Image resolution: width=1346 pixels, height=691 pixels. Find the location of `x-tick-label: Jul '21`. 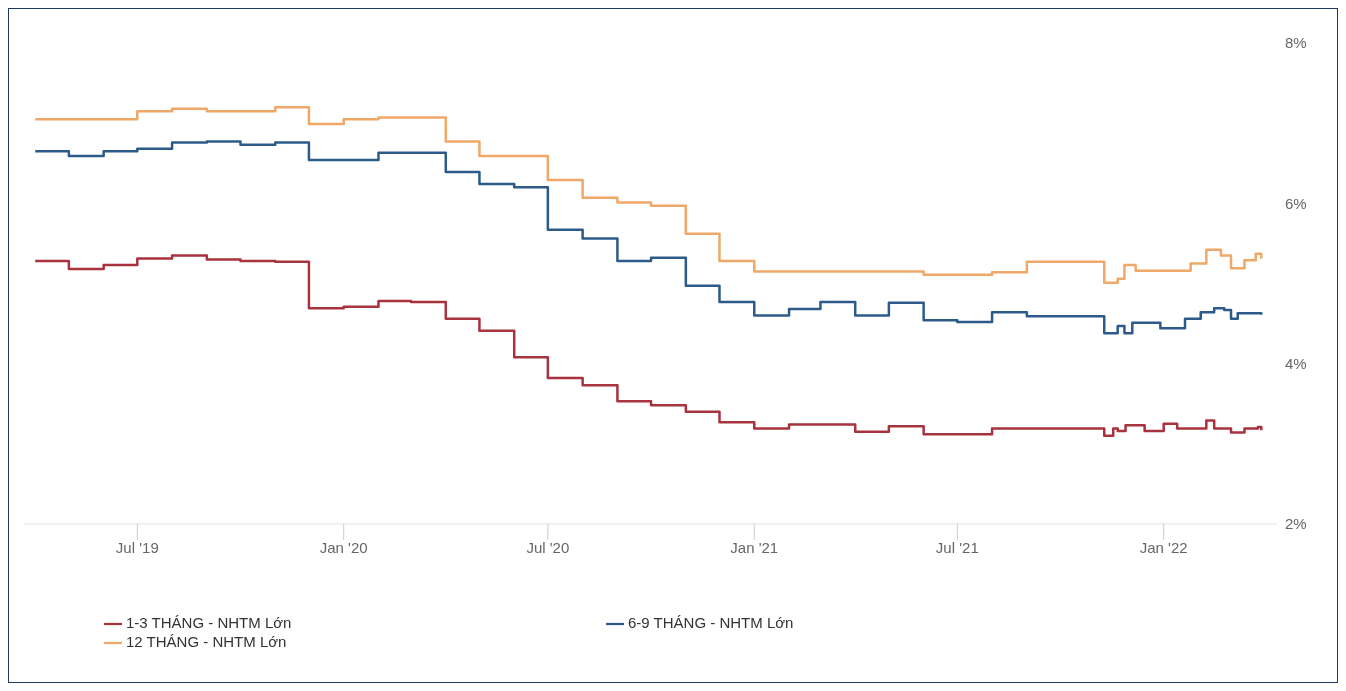

x-tick-label: Jul '21 is located at coordinates (957, 547).